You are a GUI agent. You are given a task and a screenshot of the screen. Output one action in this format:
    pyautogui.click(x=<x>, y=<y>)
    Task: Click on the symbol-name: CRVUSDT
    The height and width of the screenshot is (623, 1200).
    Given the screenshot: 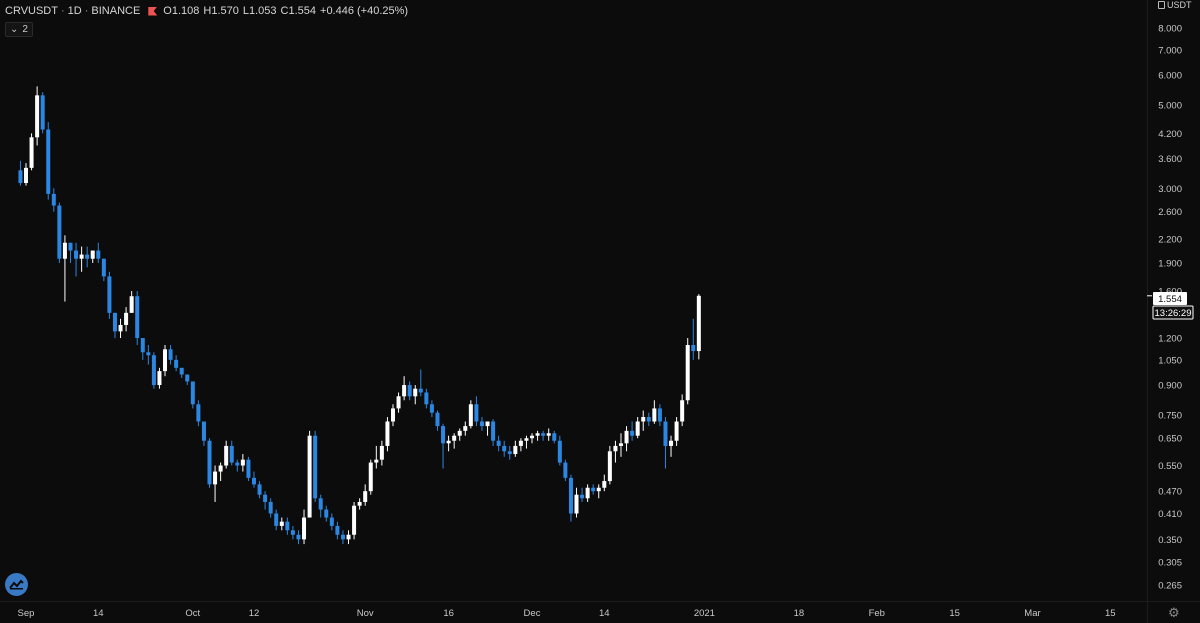 What is the action you would take?
    pyautogui.click(x=31, y=11)
    